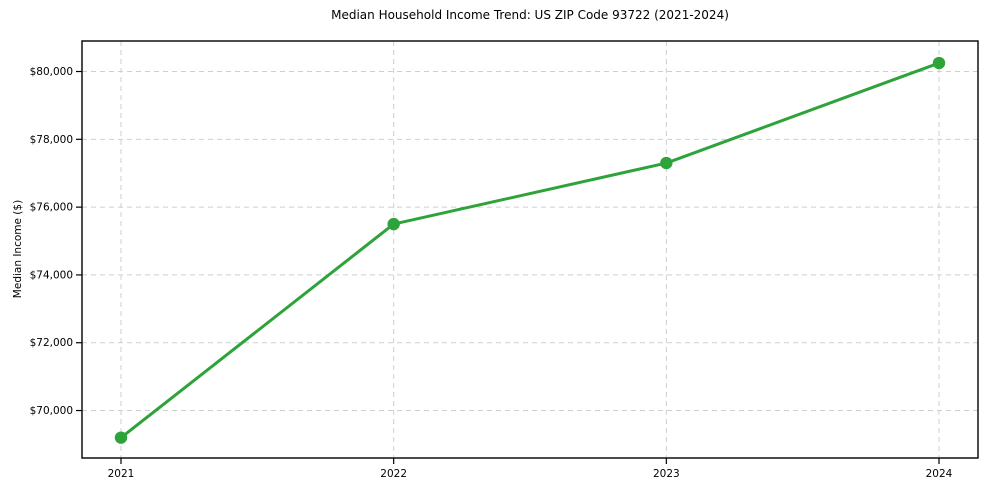 The width and height of the screenshot is (989, 490). Describe the element at coordinates (51, 411) in the screenshot. I see `y-tick-label: $70,000` at that location.